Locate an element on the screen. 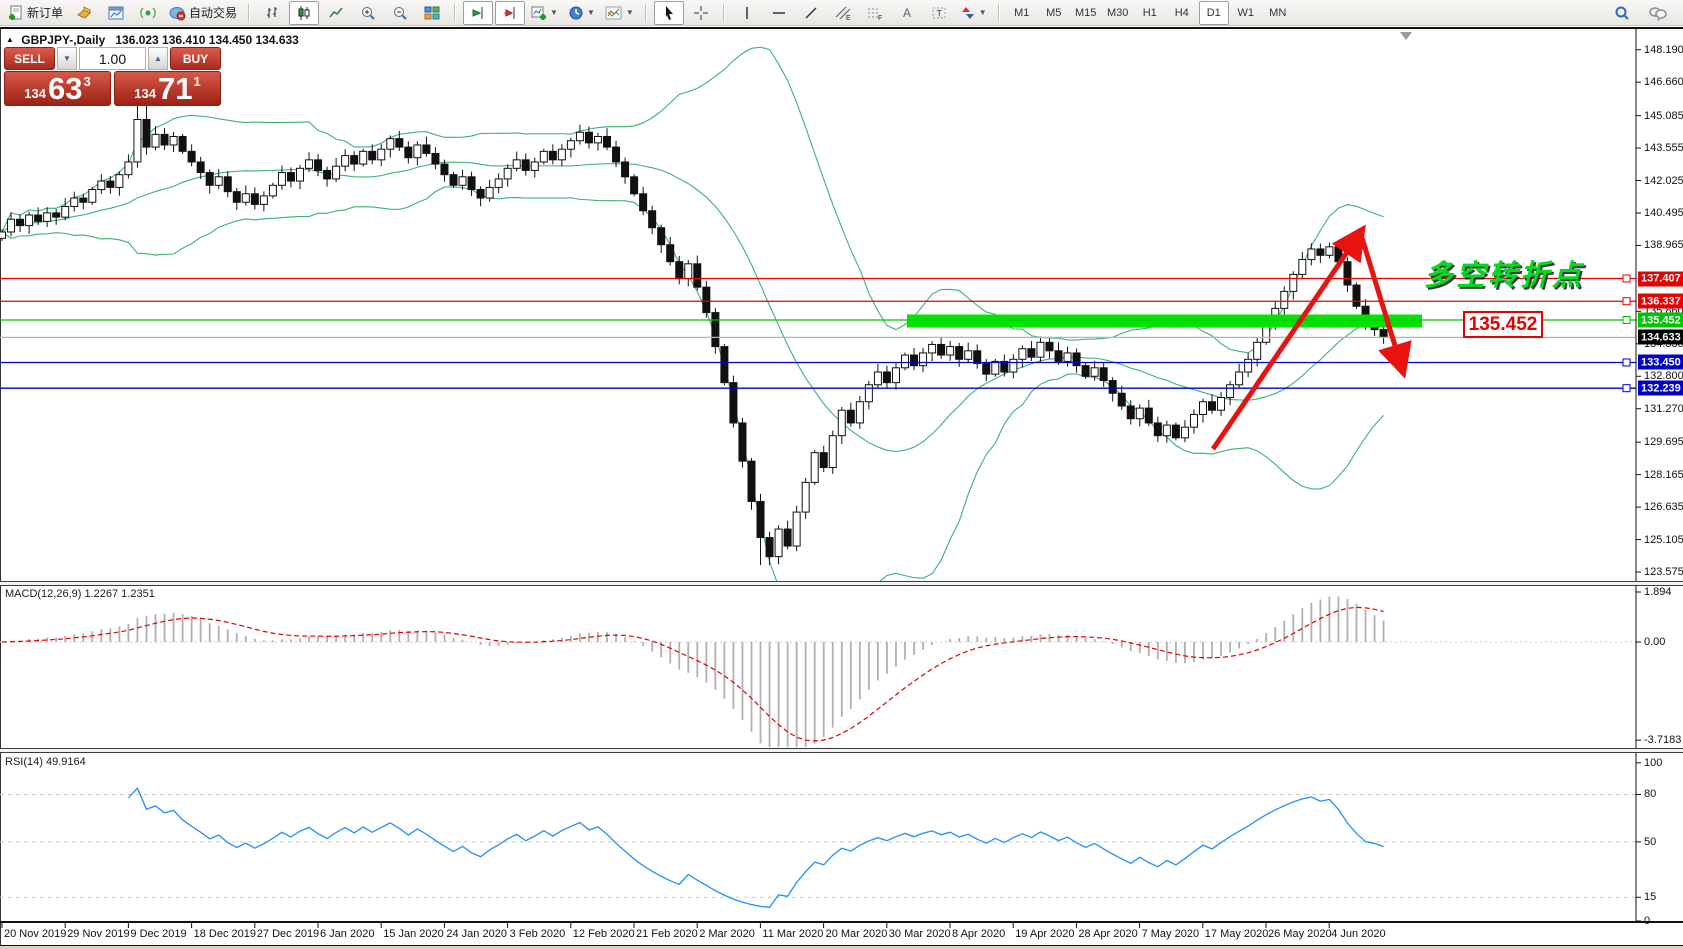  sell-button: SELL is located at coordinates (29, 58).